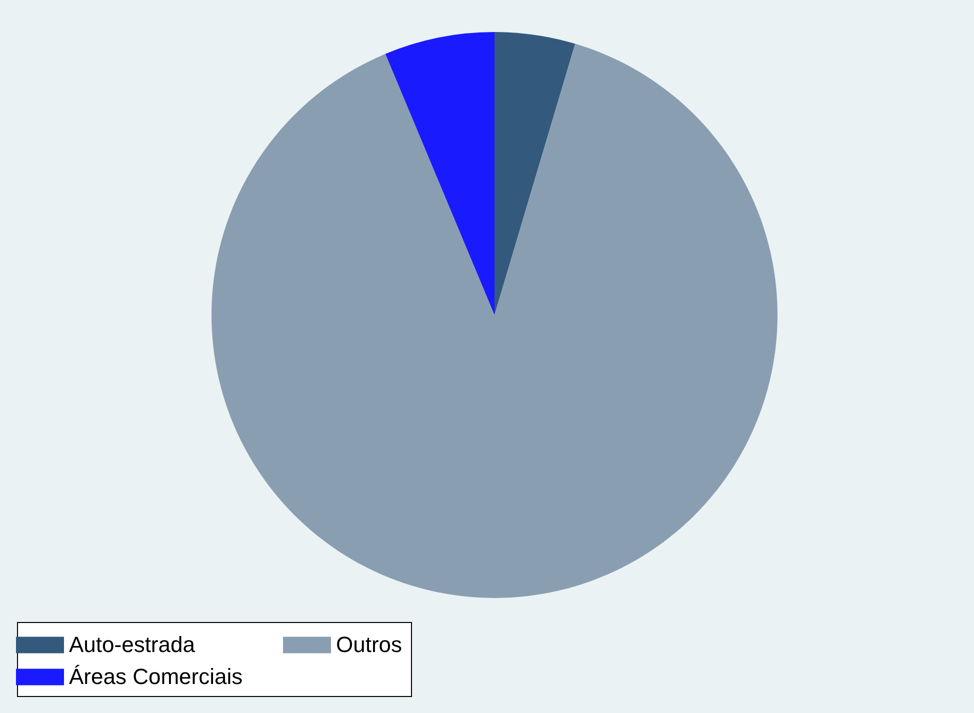  I want to click on legend-label: Outros, so click(369, 644).